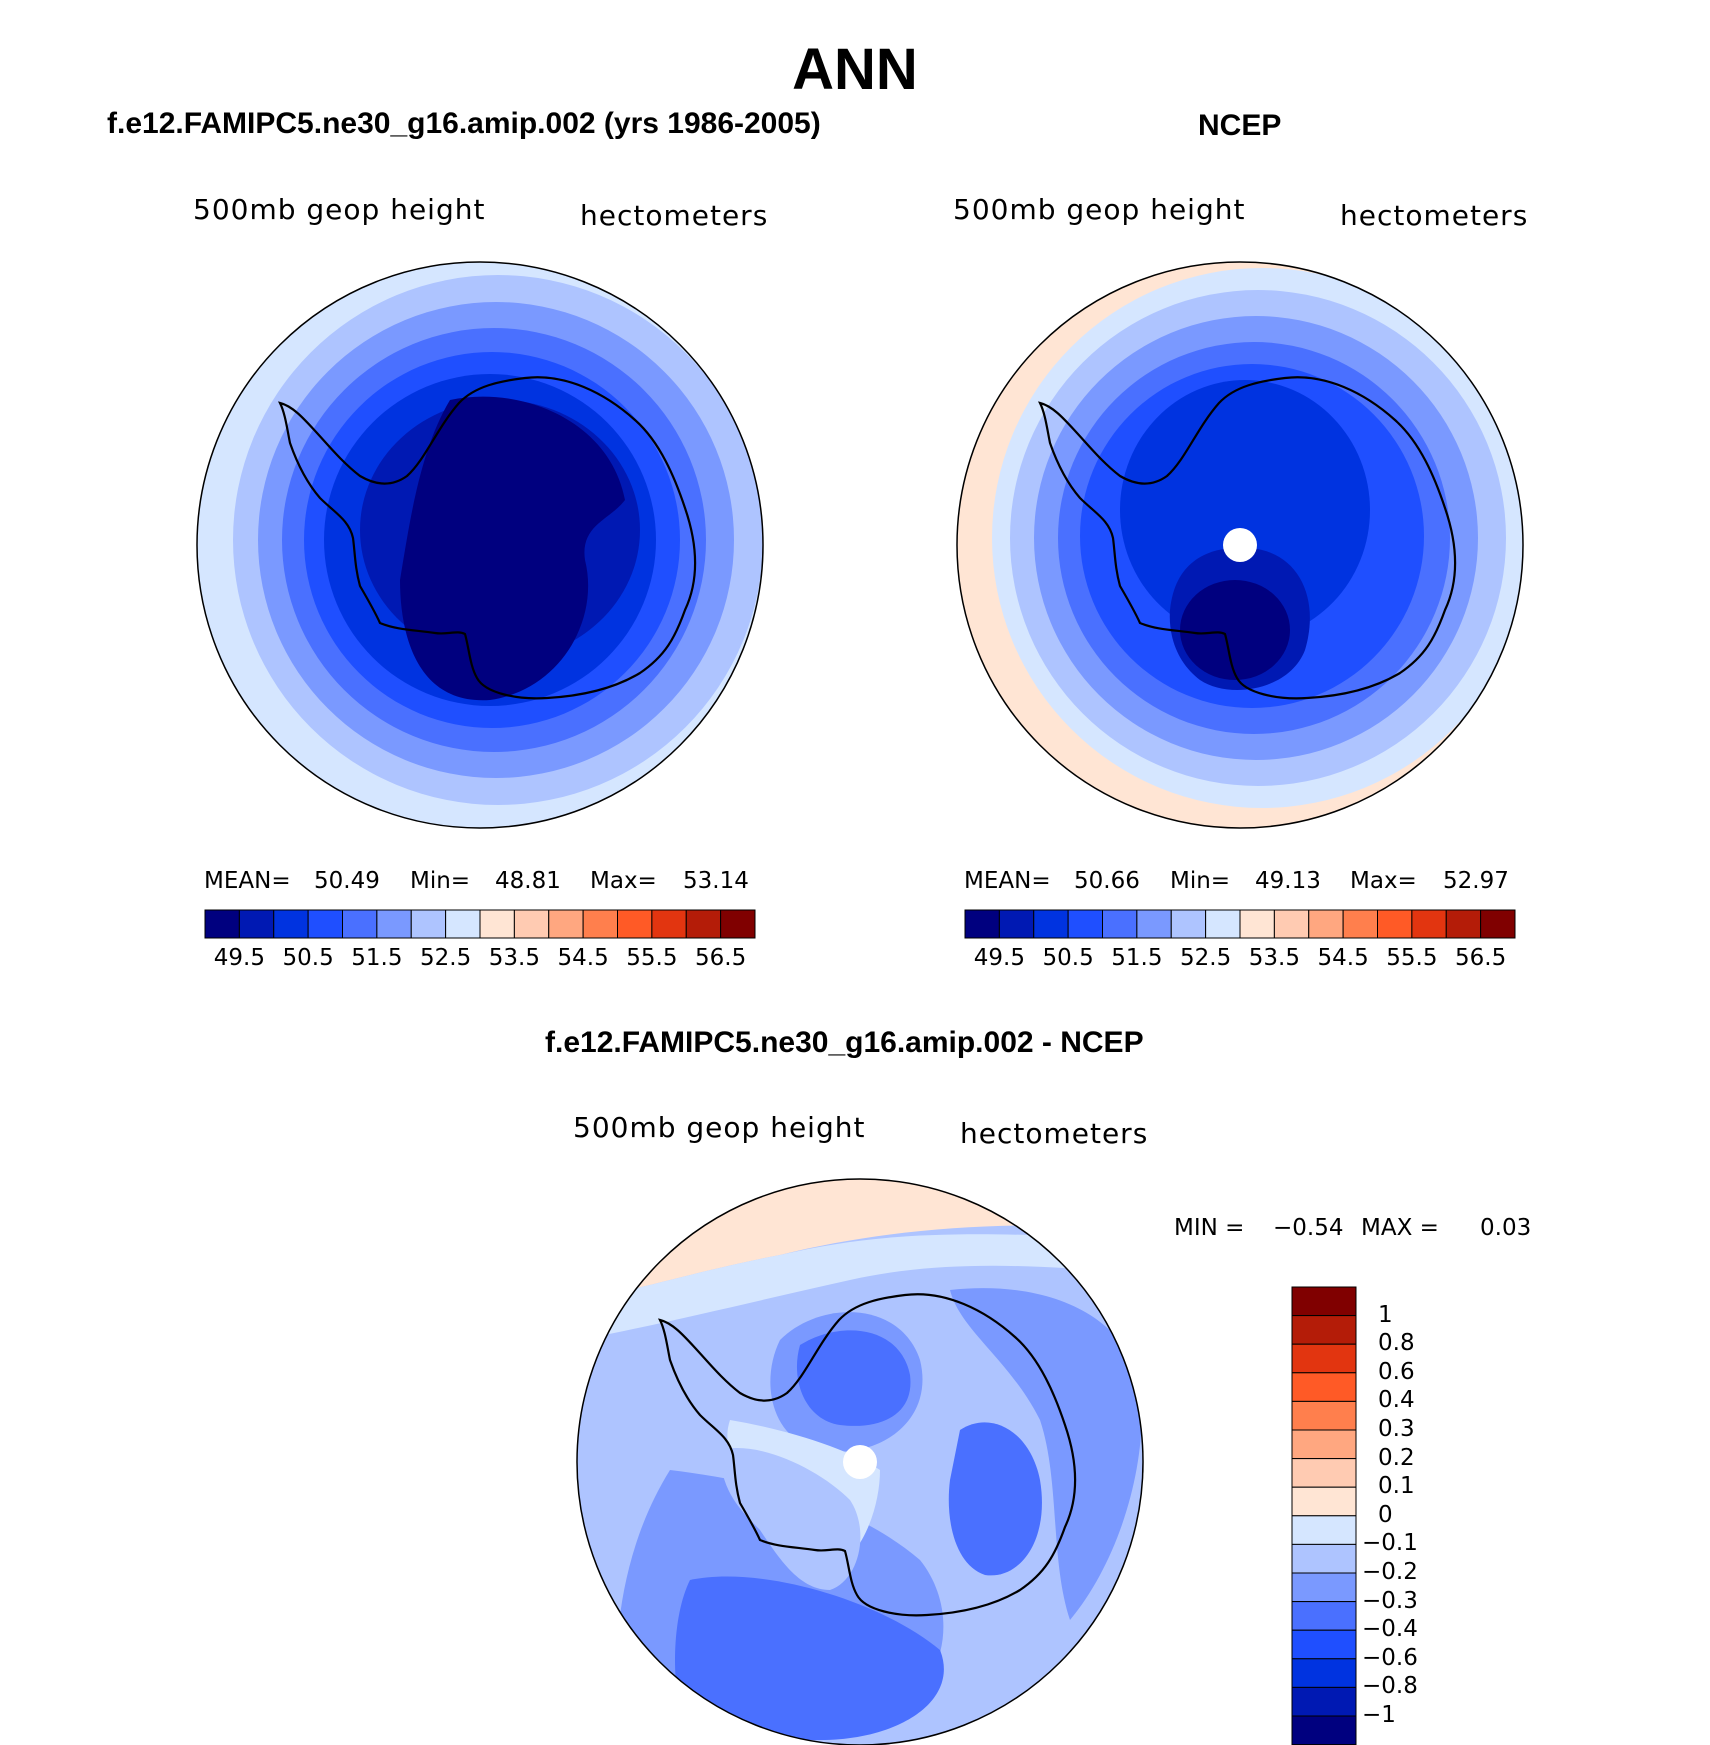 Image resolution: width=1710 pixels, height=1745 pixels. I want to click on colorbar-tick-label: −0.1, so click(1390, 1543).